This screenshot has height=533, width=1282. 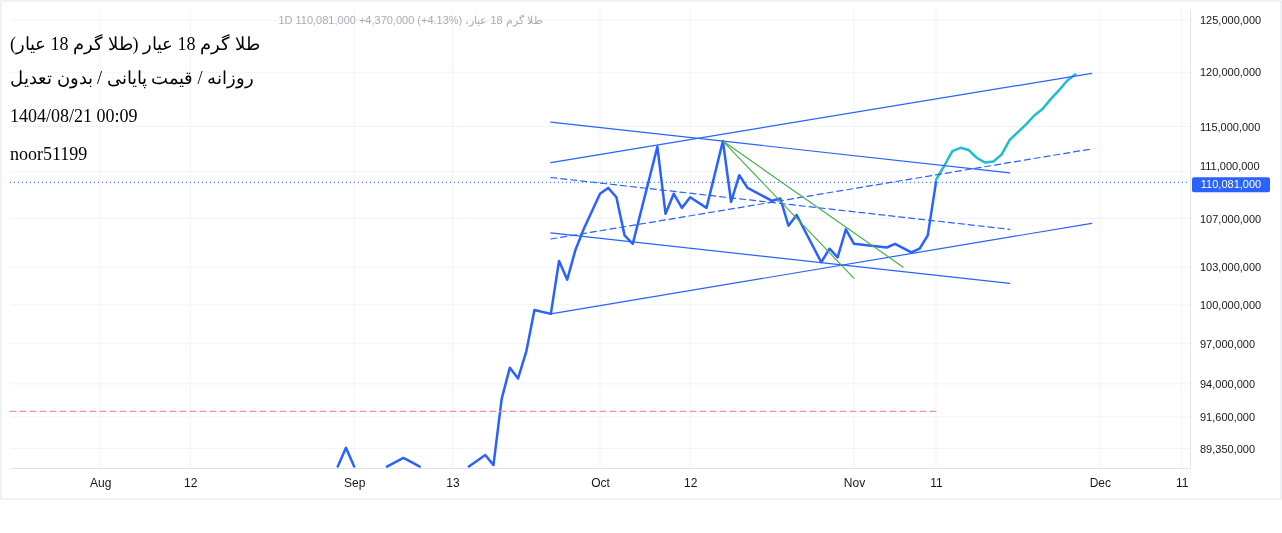 What do you see at coordinates (453, 482) in the screenshot?
I see `x-tick-label: 13` at bounding box center [453, 482].